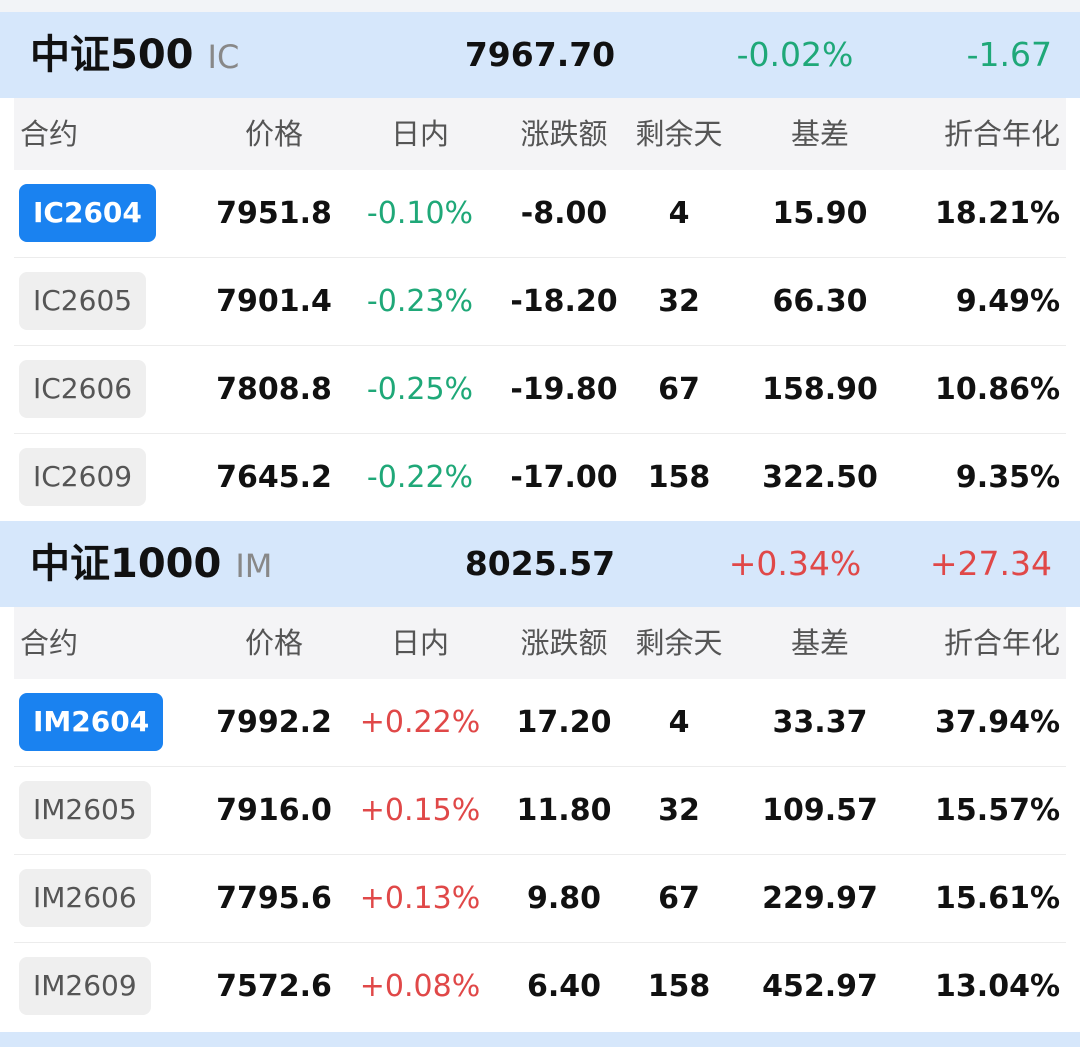 This screenshot has width=1080, height=1047. I want to click on change-amount: -17.00, so click(564, 477).